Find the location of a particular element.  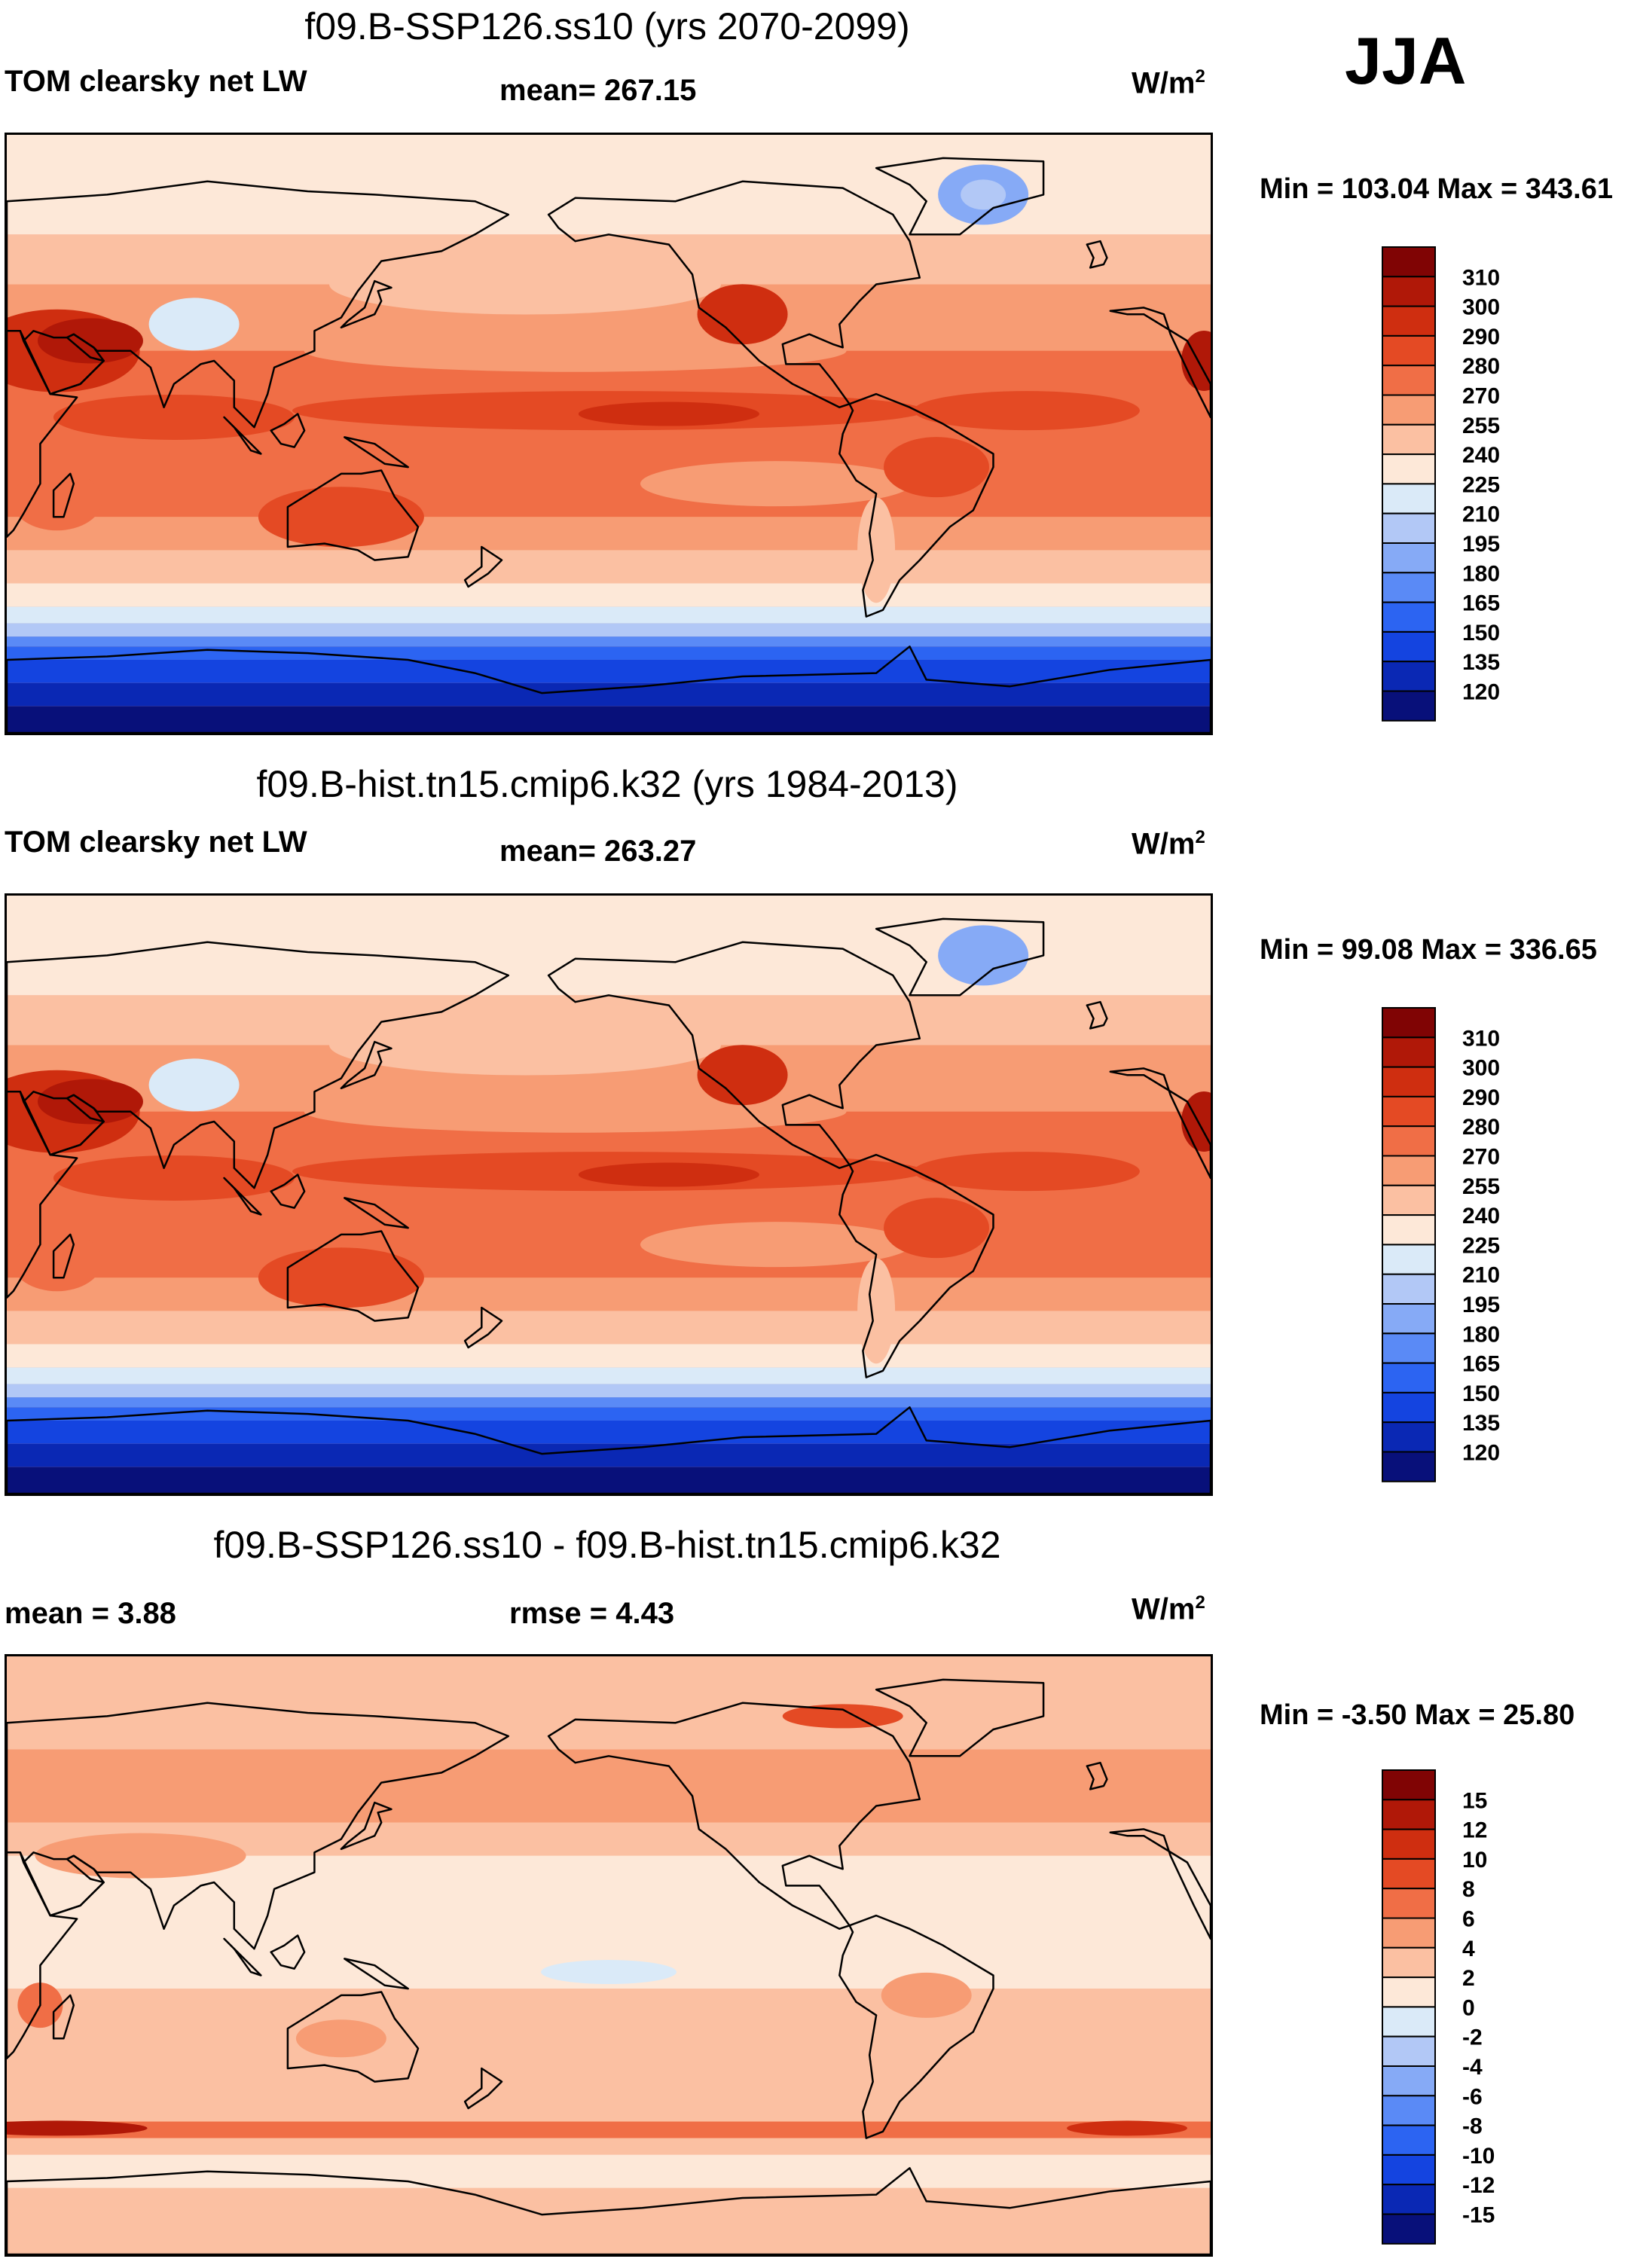

panel-2-variable-label: TOM clearsky net LW is located at coordinates (156, 843).